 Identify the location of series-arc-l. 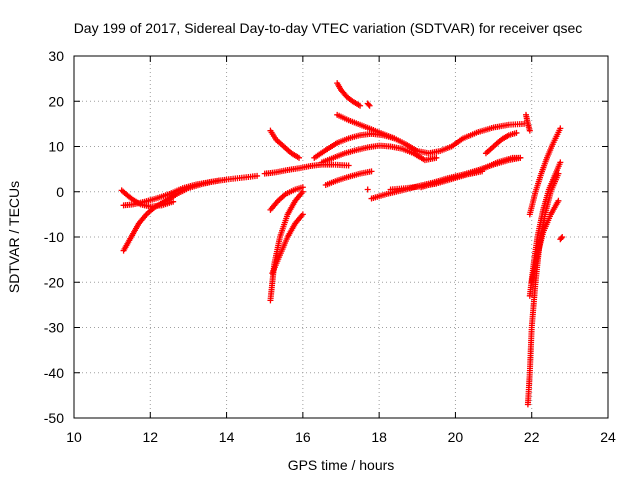
(431, 134).